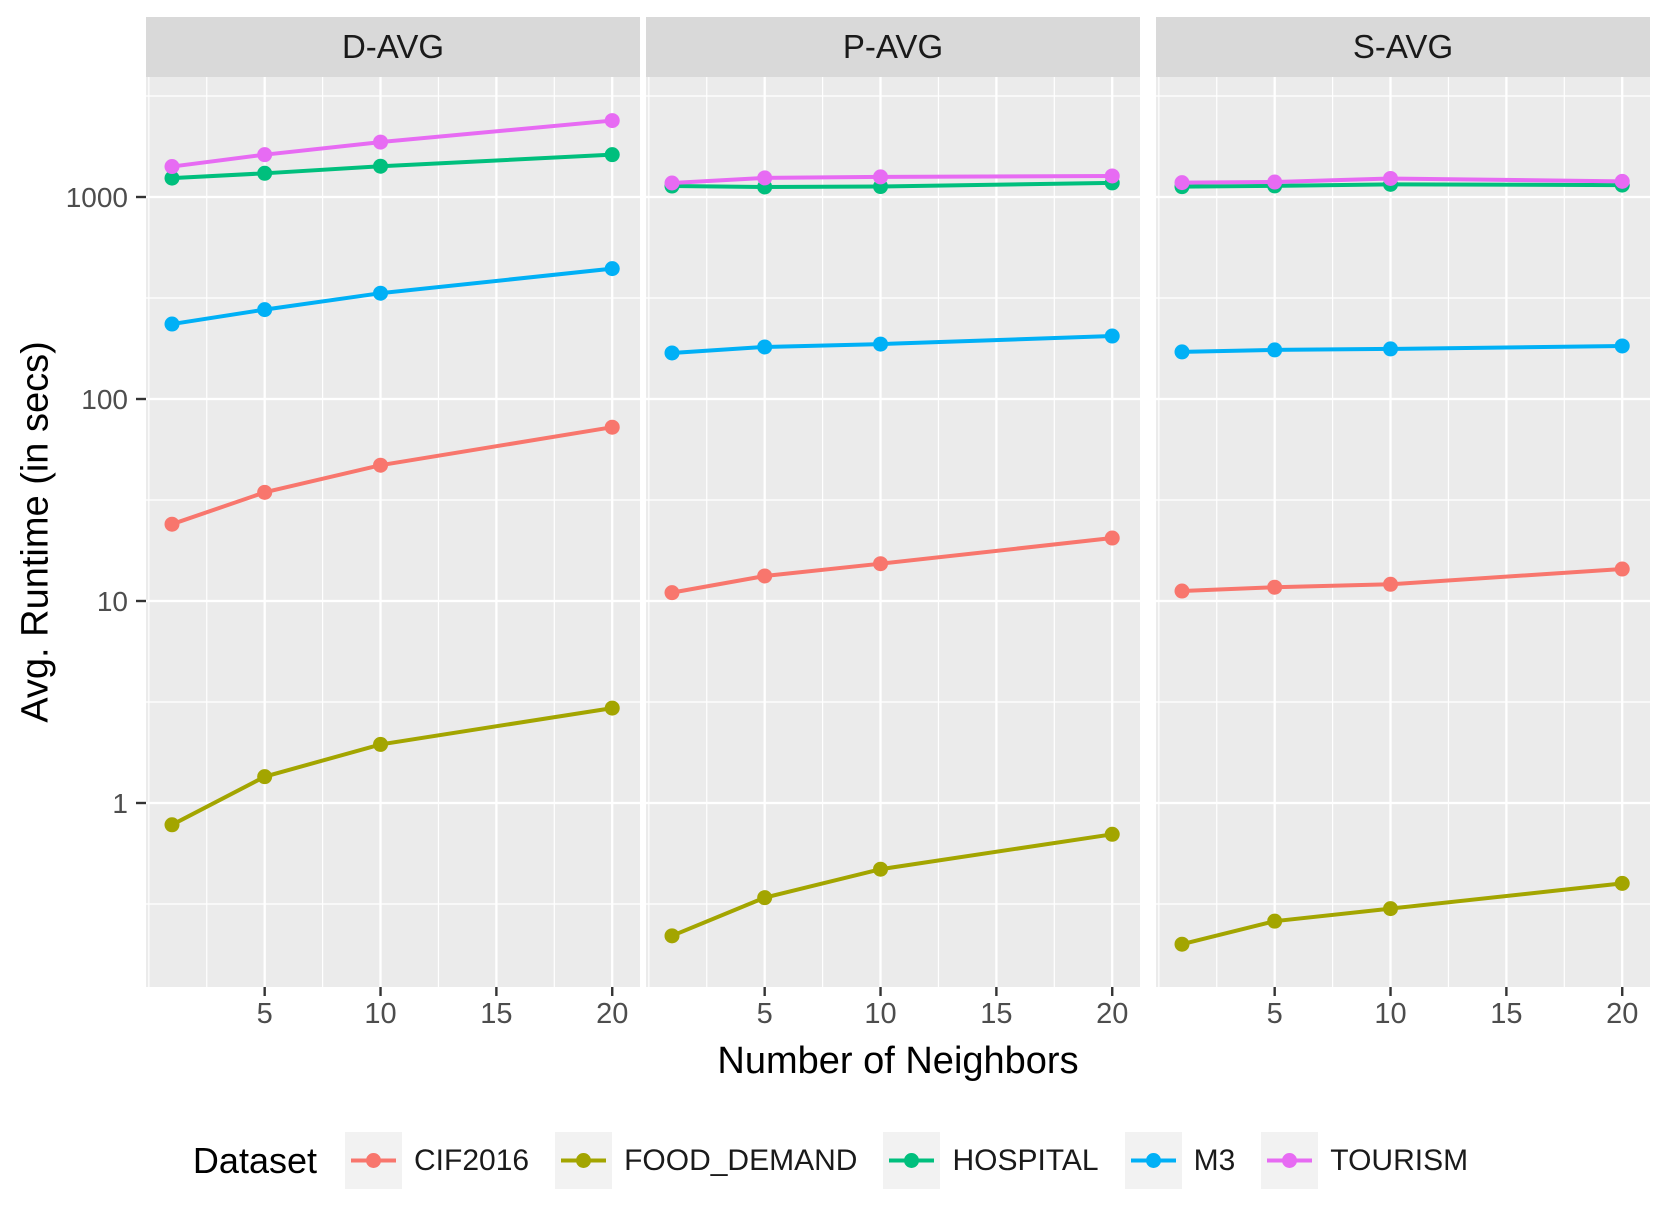 The width and height of the screenshot is (1661, 1230). What do you see at coordinates (612, 155) in the screenshot?
I see `point-HOSPITAL-k20` at bounding box center [612, 155].